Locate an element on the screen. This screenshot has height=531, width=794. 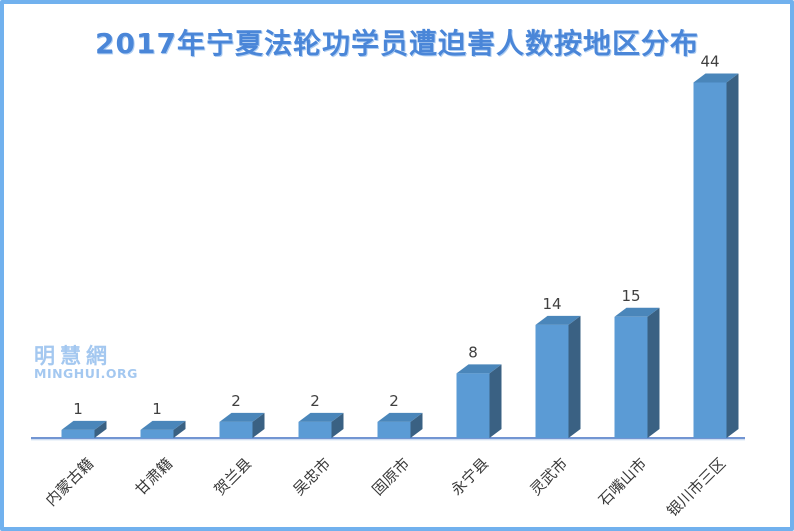
minghui-logo-text: 明慧網 is located at coordinates (73, 356).